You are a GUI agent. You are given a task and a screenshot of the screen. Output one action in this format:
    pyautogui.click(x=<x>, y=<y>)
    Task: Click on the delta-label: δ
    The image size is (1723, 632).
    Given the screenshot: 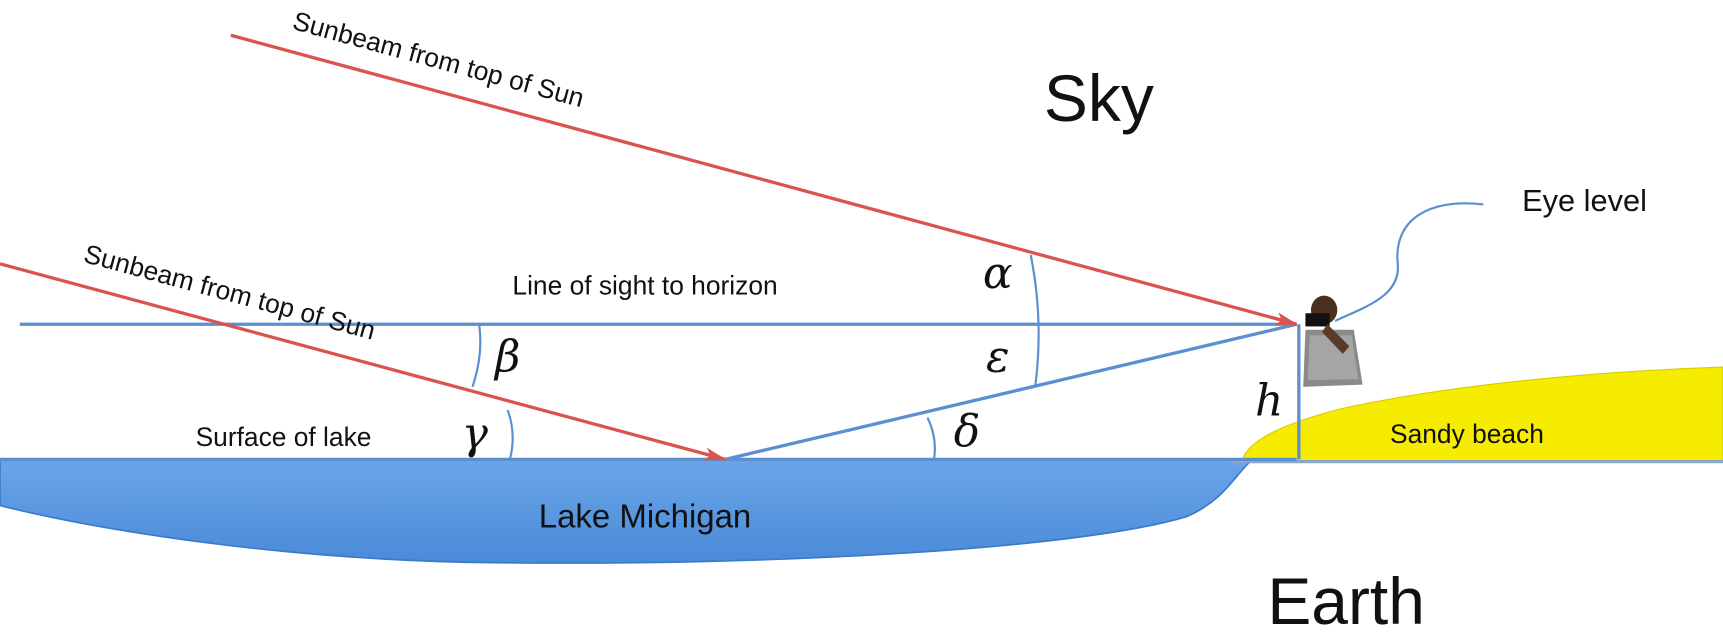 What is the action you would take?
    pyautogui.click(x=967, y=431)
    